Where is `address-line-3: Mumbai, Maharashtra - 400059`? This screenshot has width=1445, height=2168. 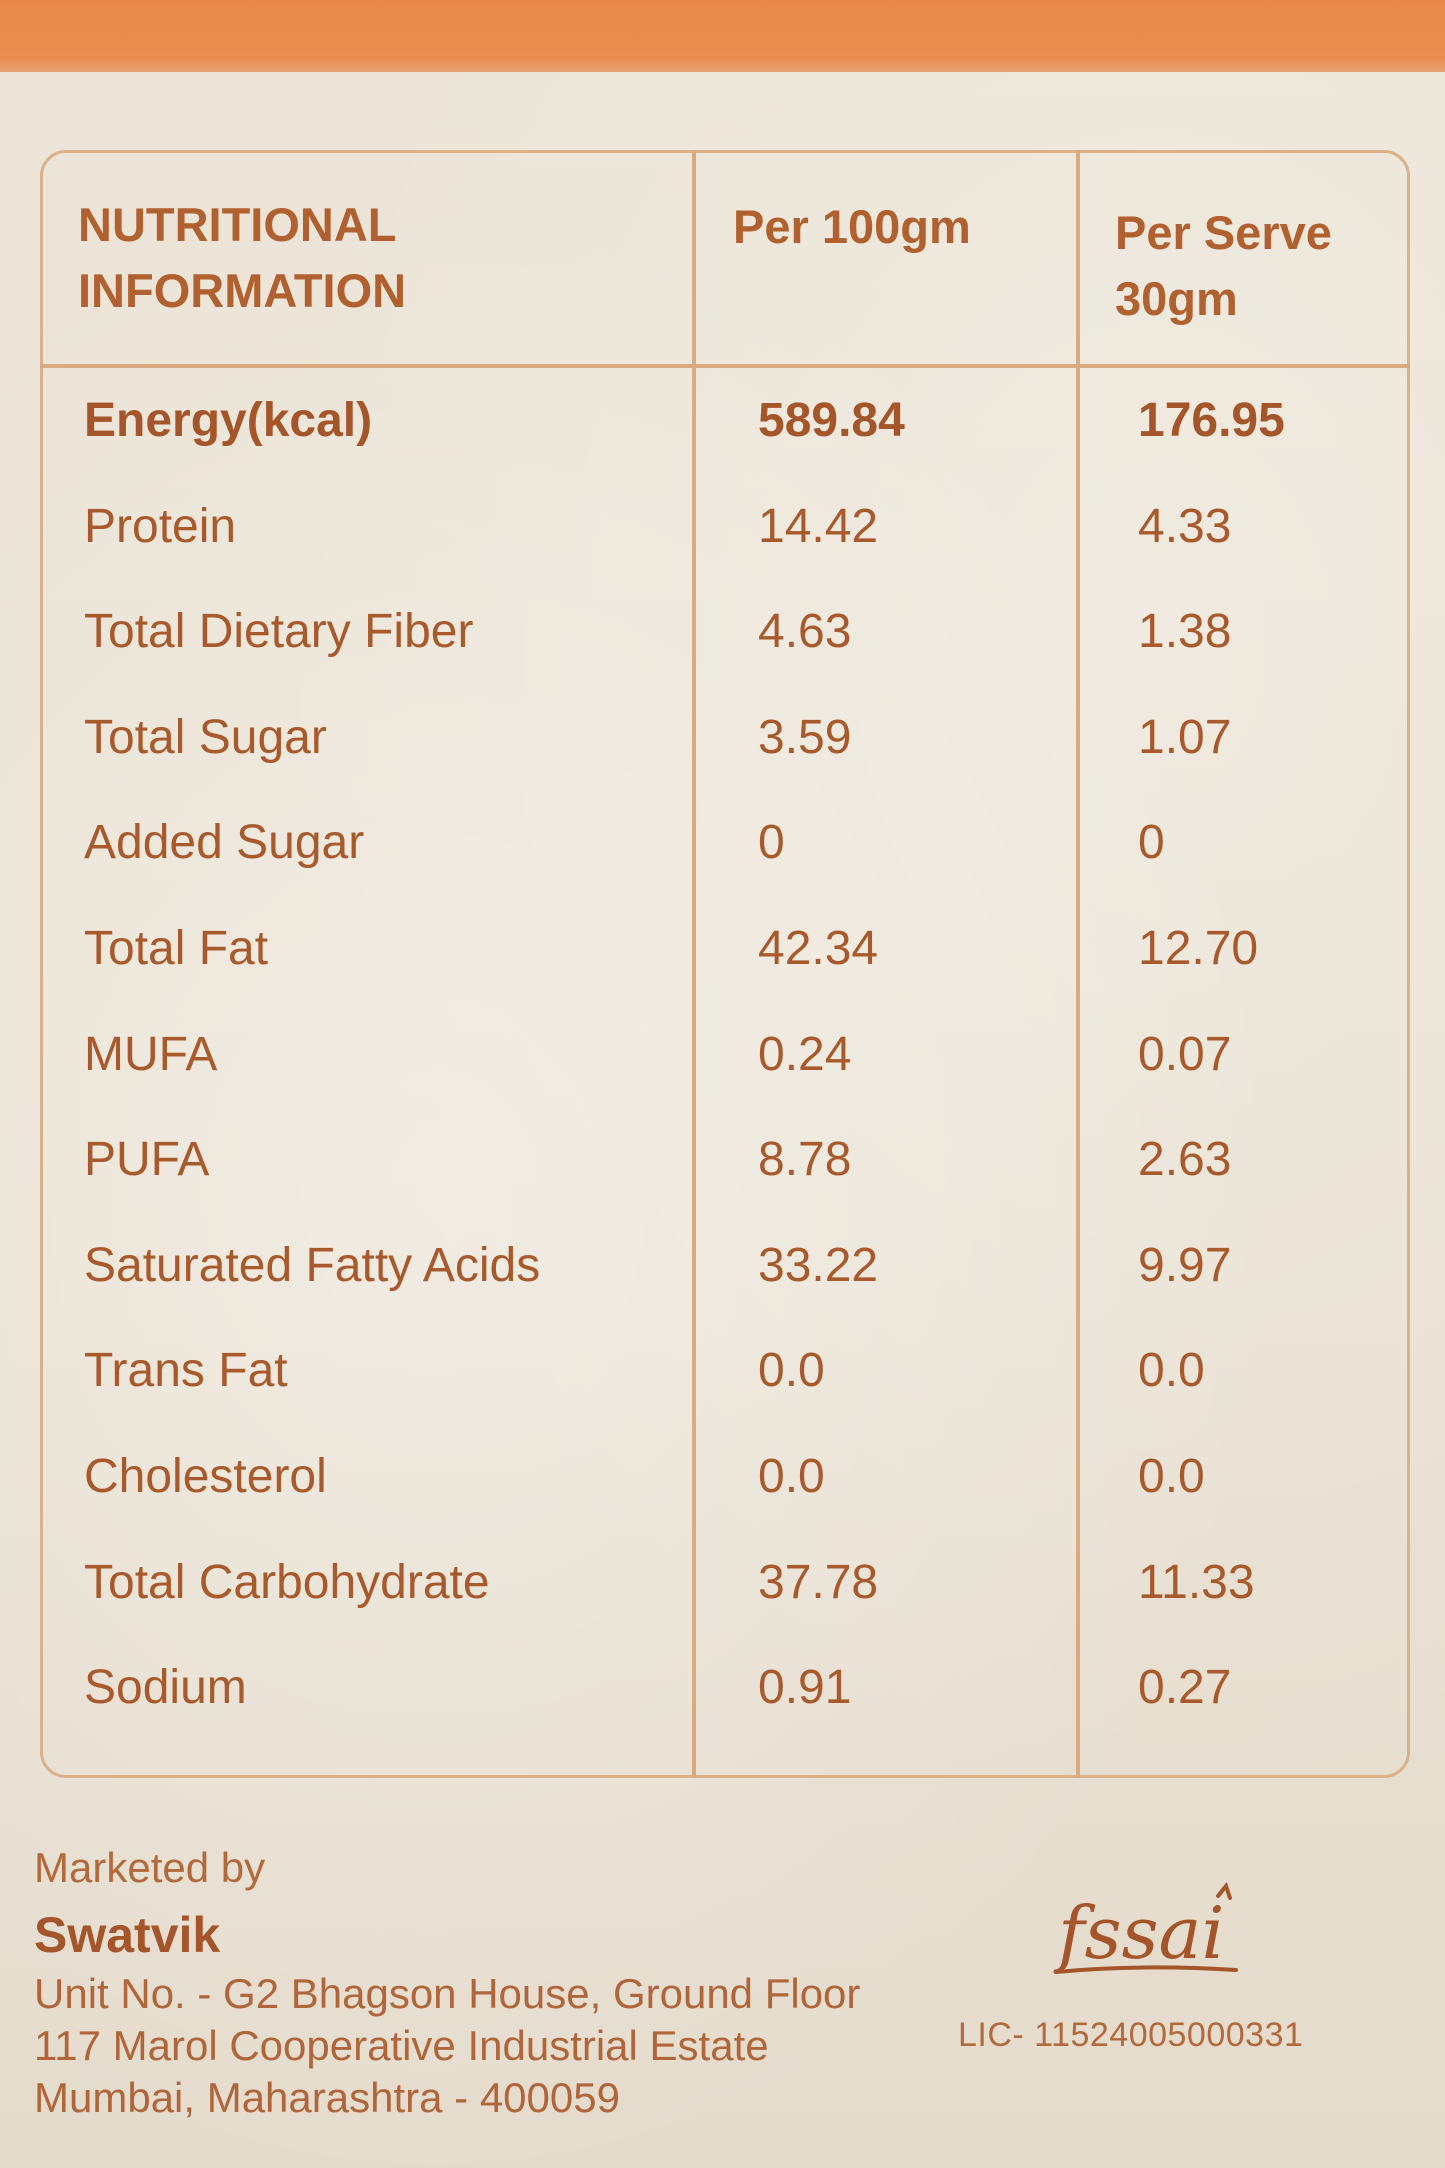 address-line-3: Mumbai, Maharashtra - 400059 is located at coordinates (327, 2097).